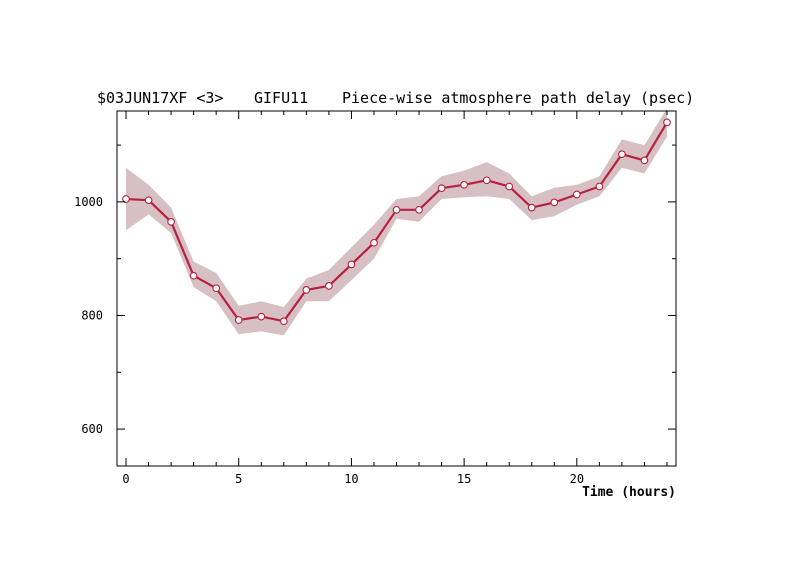 The height and width of the screenshot is (577, 794). What do you see at coordinates (351, 479) in the screenshot?
I see `x-tick-label: 10` at bounding box center [351, 479].